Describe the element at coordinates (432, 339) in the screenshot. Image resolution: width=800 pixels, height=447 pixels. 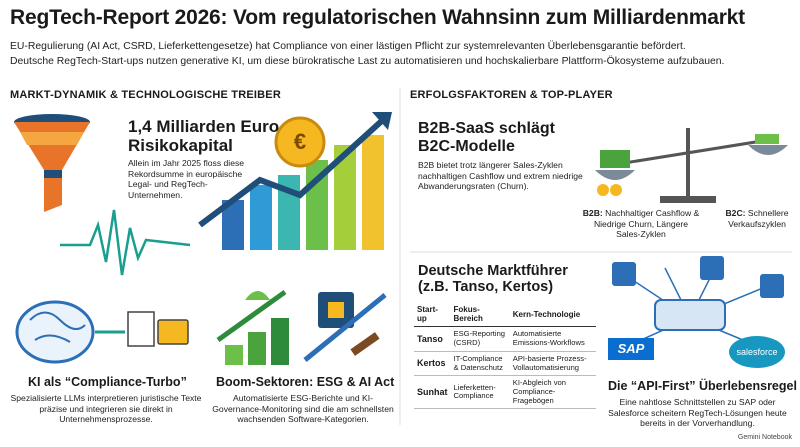
I see `table-cell: Tanso` at that location.